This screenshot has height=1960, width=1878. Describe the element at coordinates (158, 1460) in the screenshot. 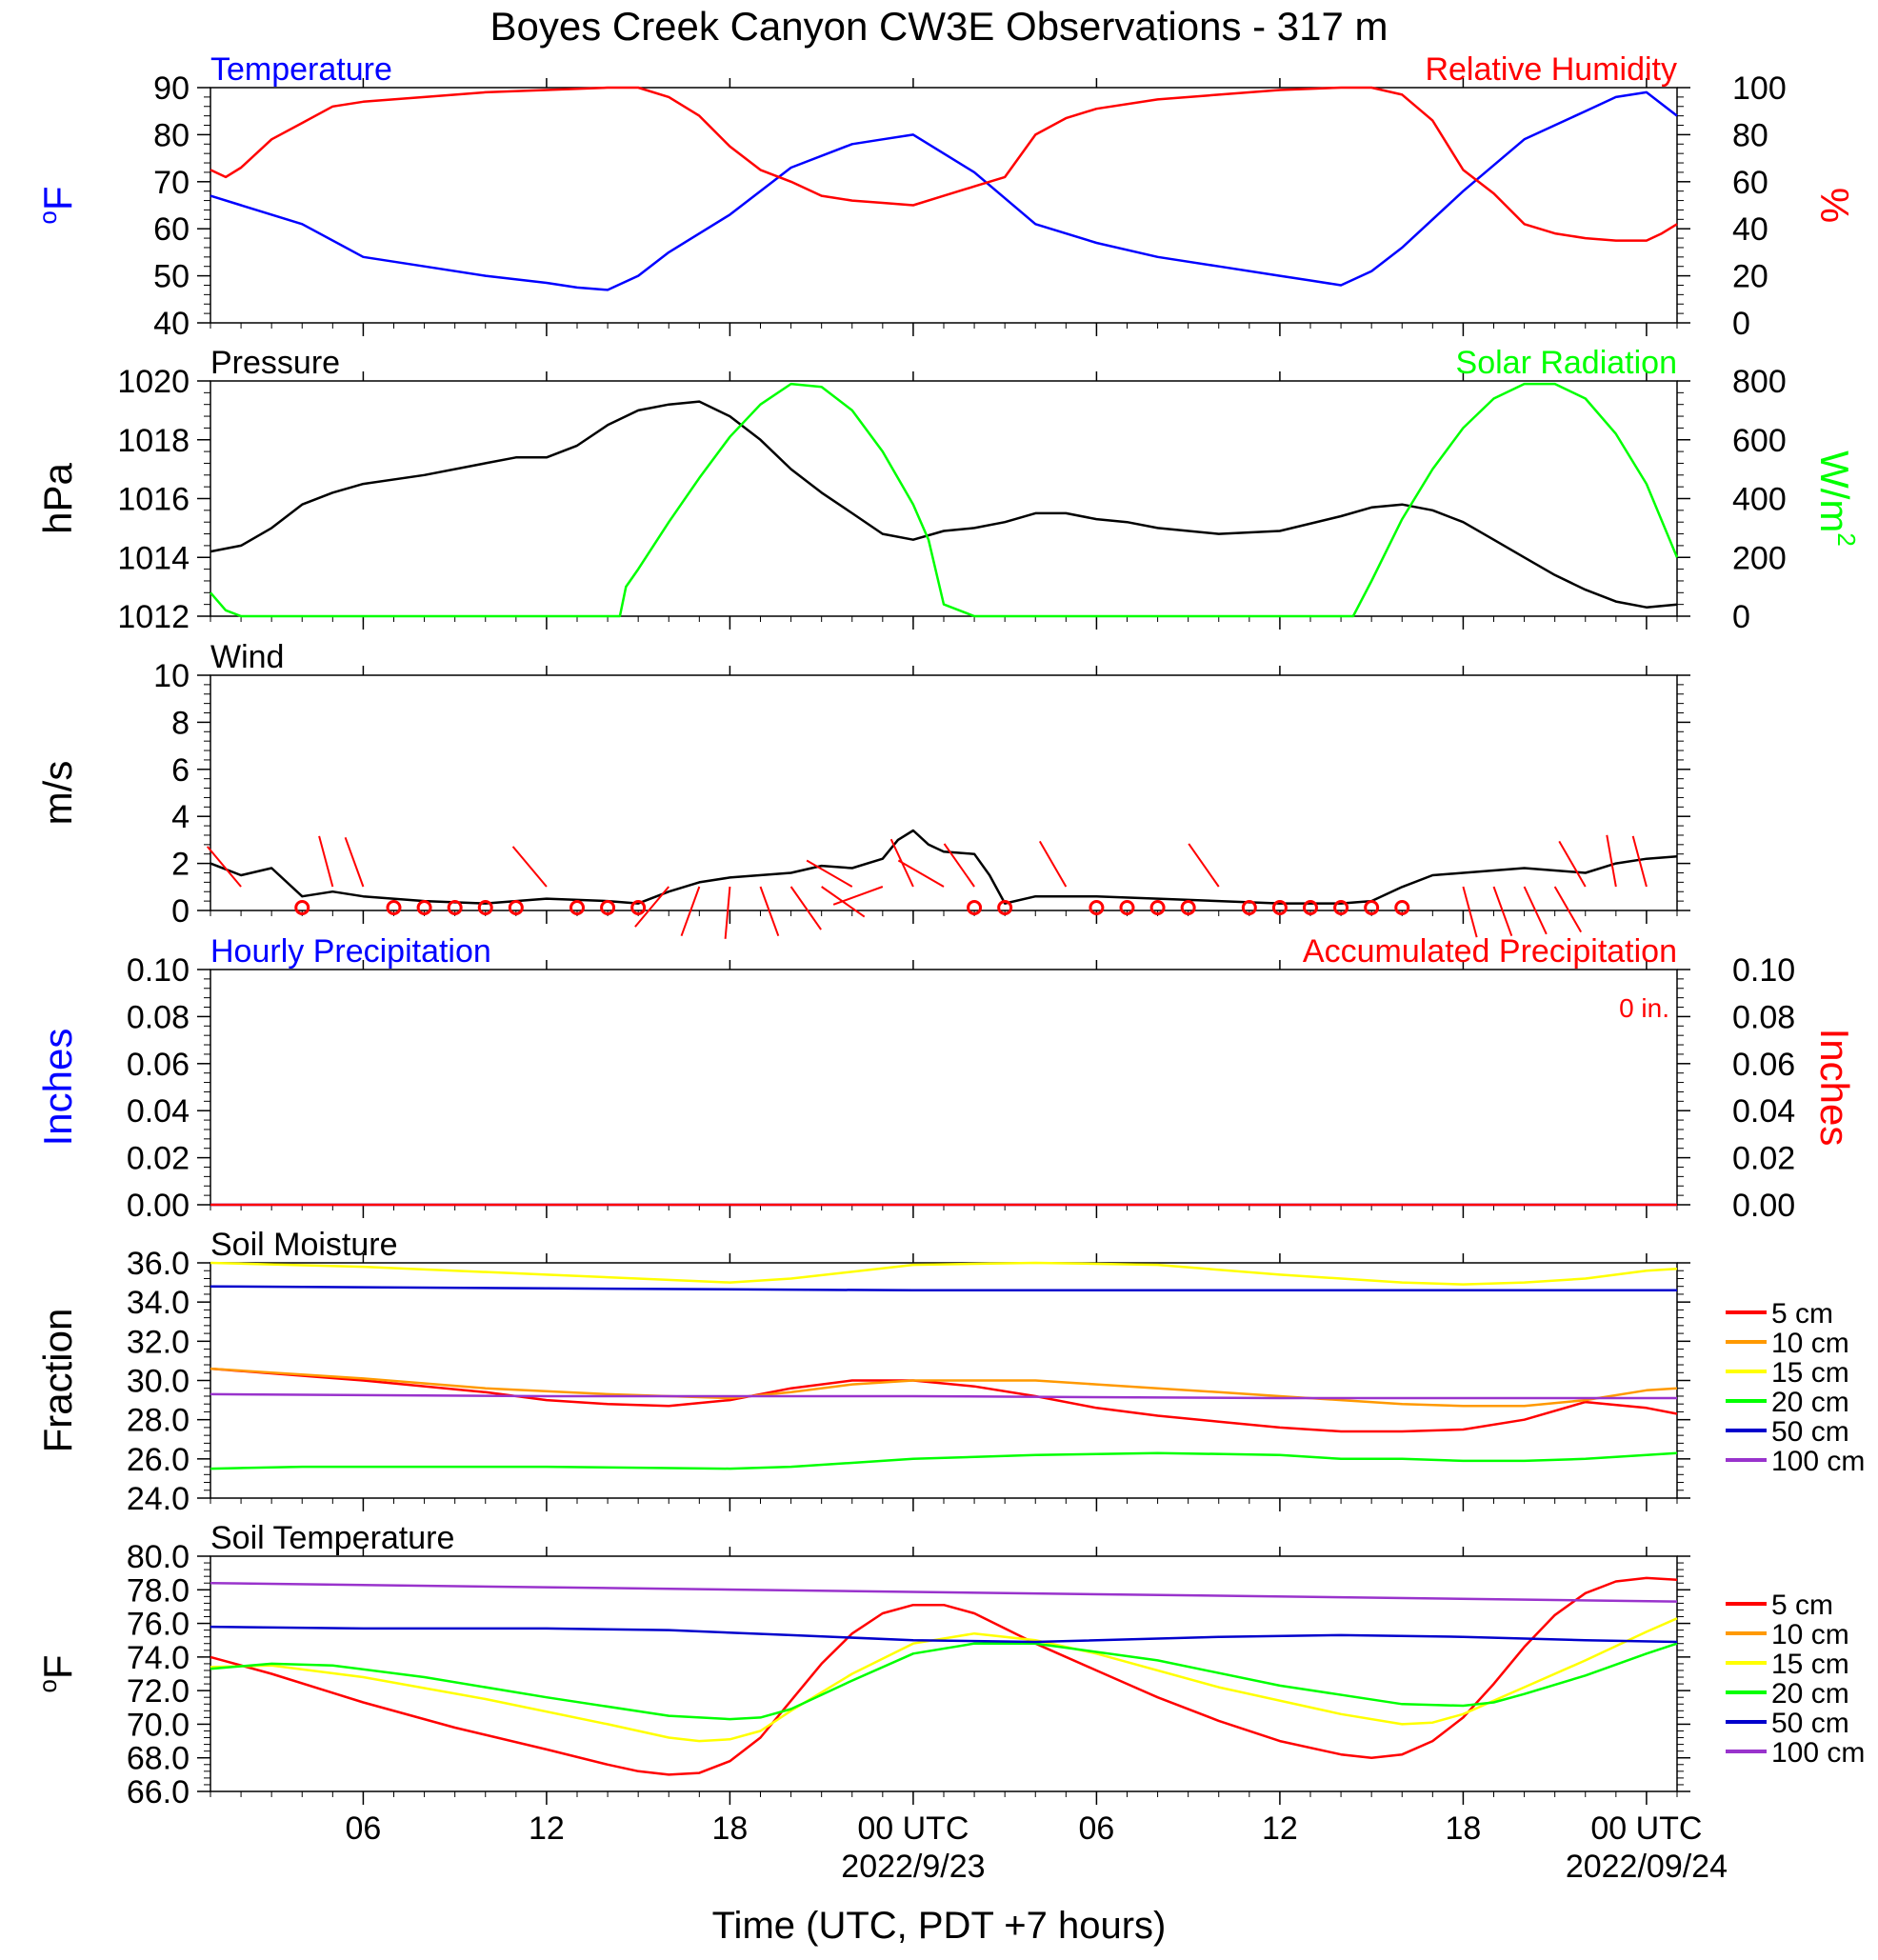

I see `left-tick-label: 26.0` at that location.